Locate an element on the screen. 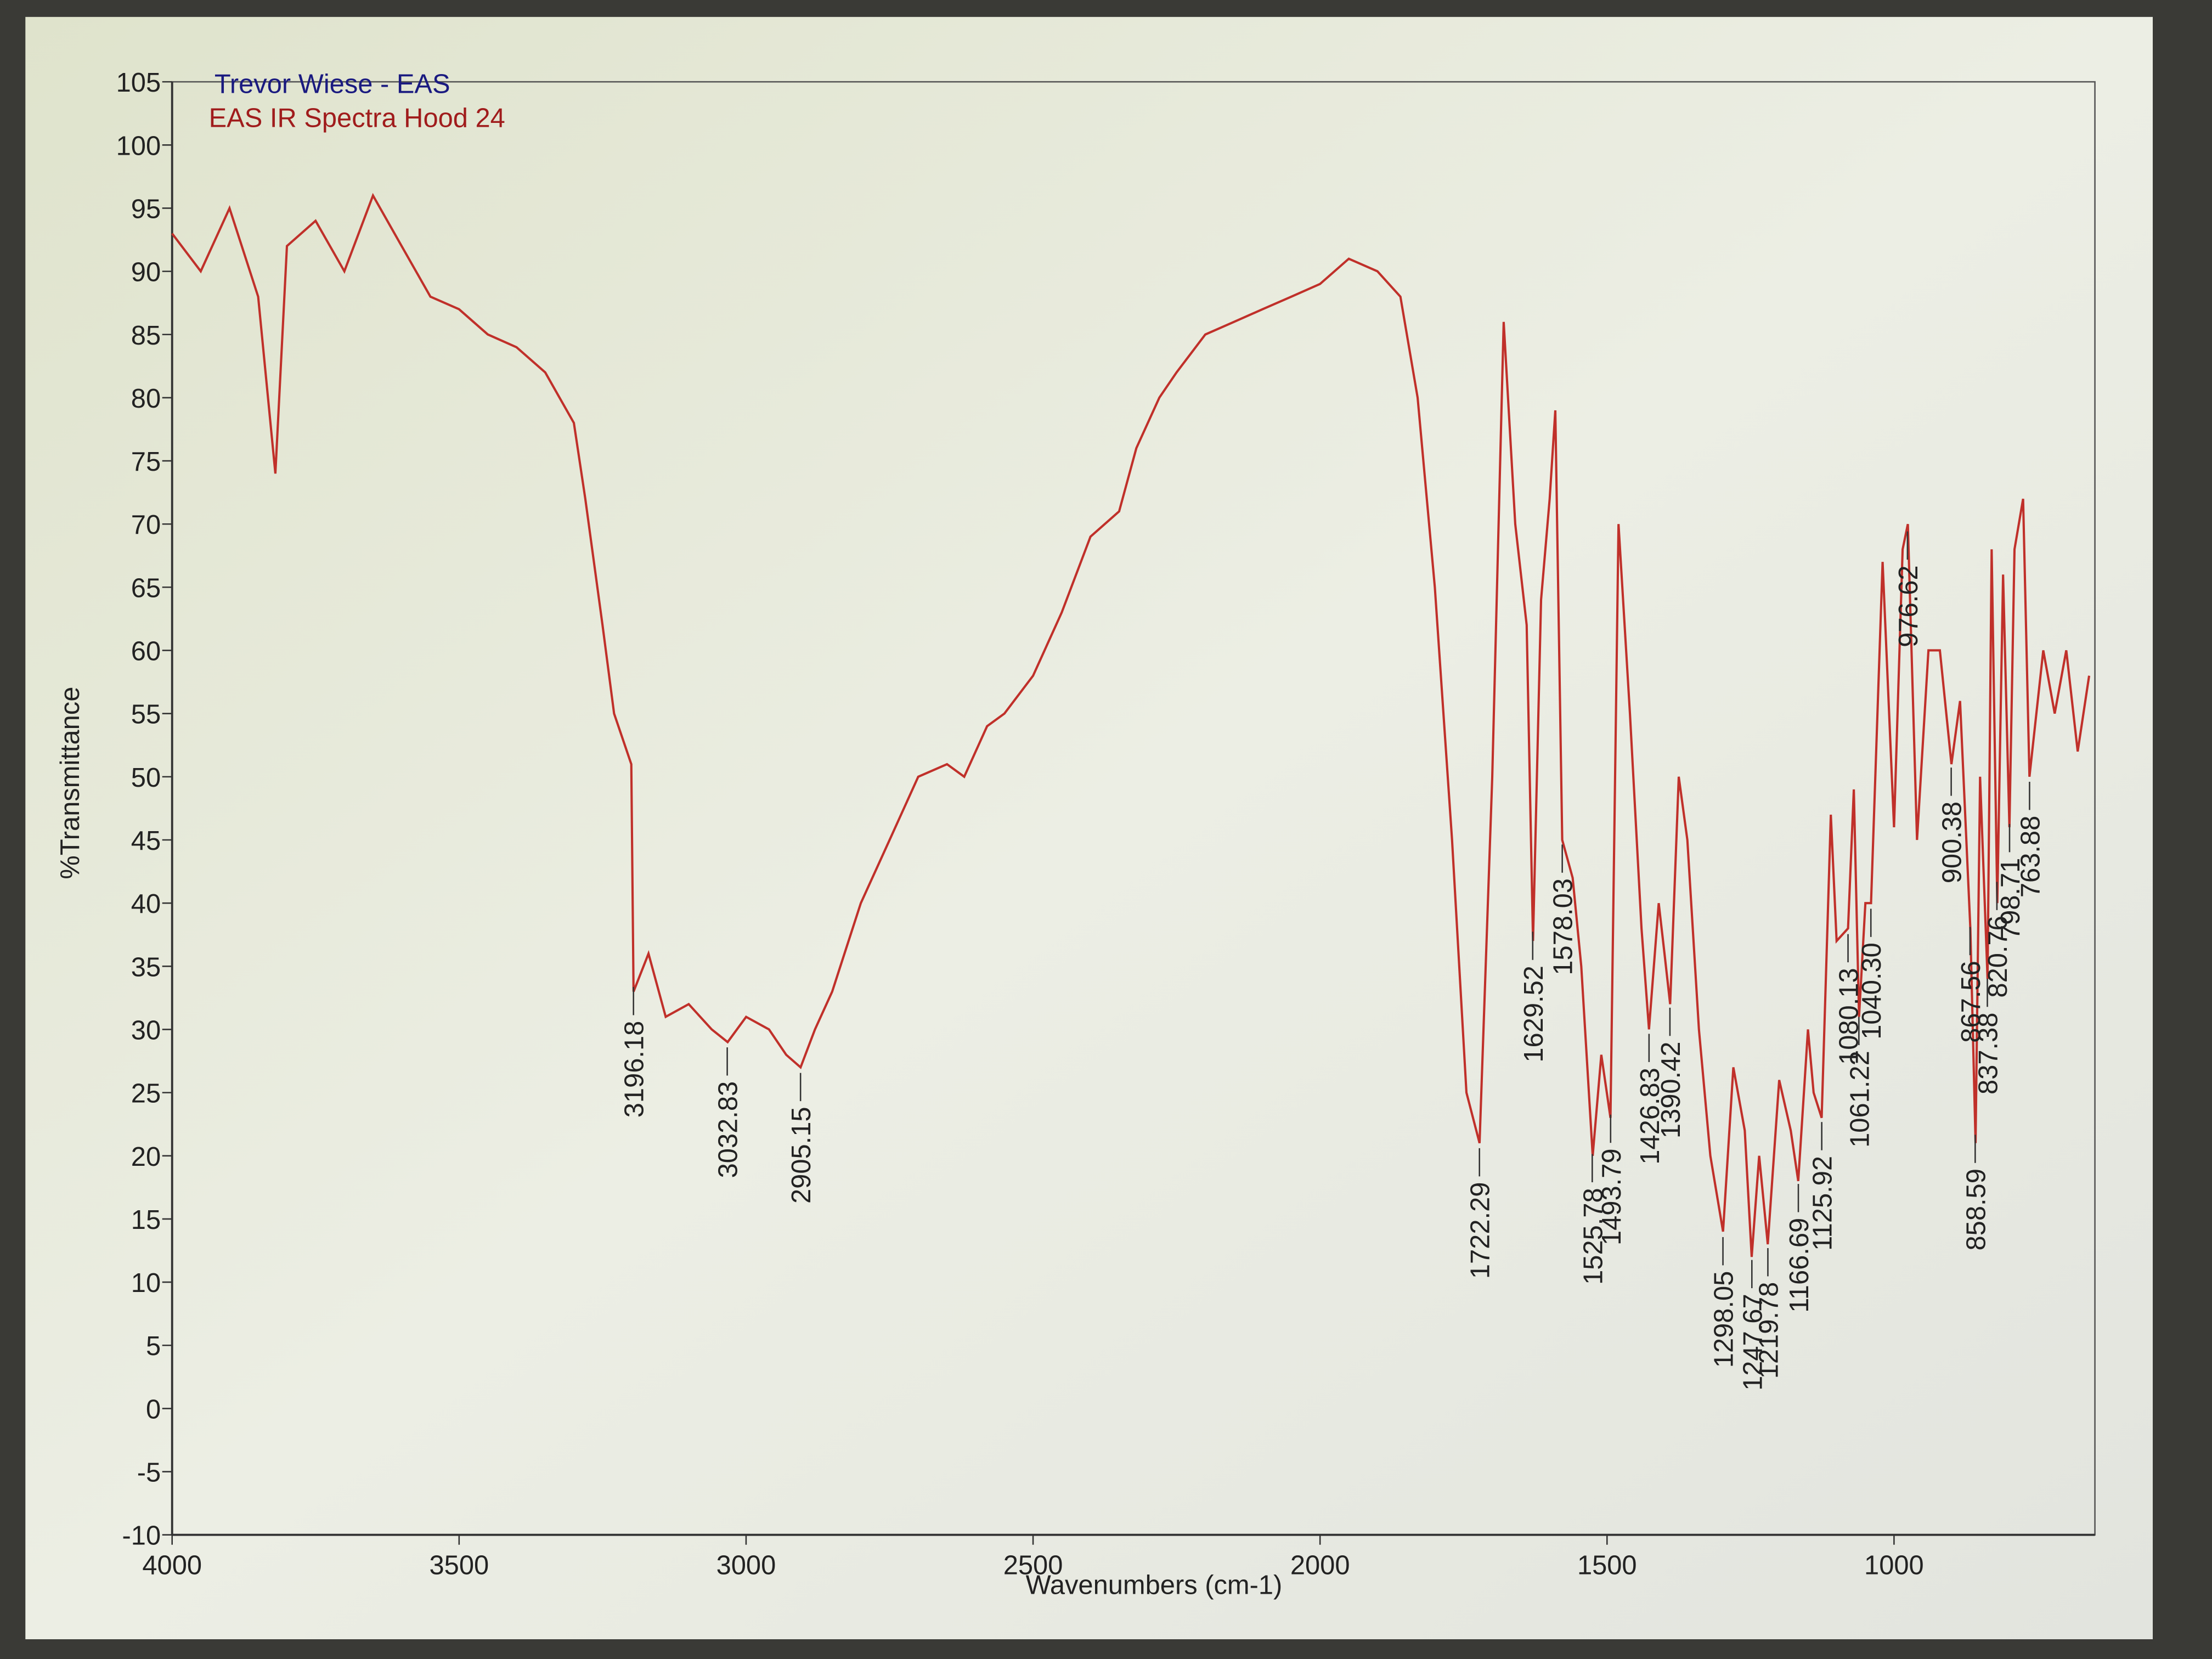 Image resolution: width=2212 pixels, height=1659 pixels. x-tick-label: 3500 is located at coordinates (459, 1566).